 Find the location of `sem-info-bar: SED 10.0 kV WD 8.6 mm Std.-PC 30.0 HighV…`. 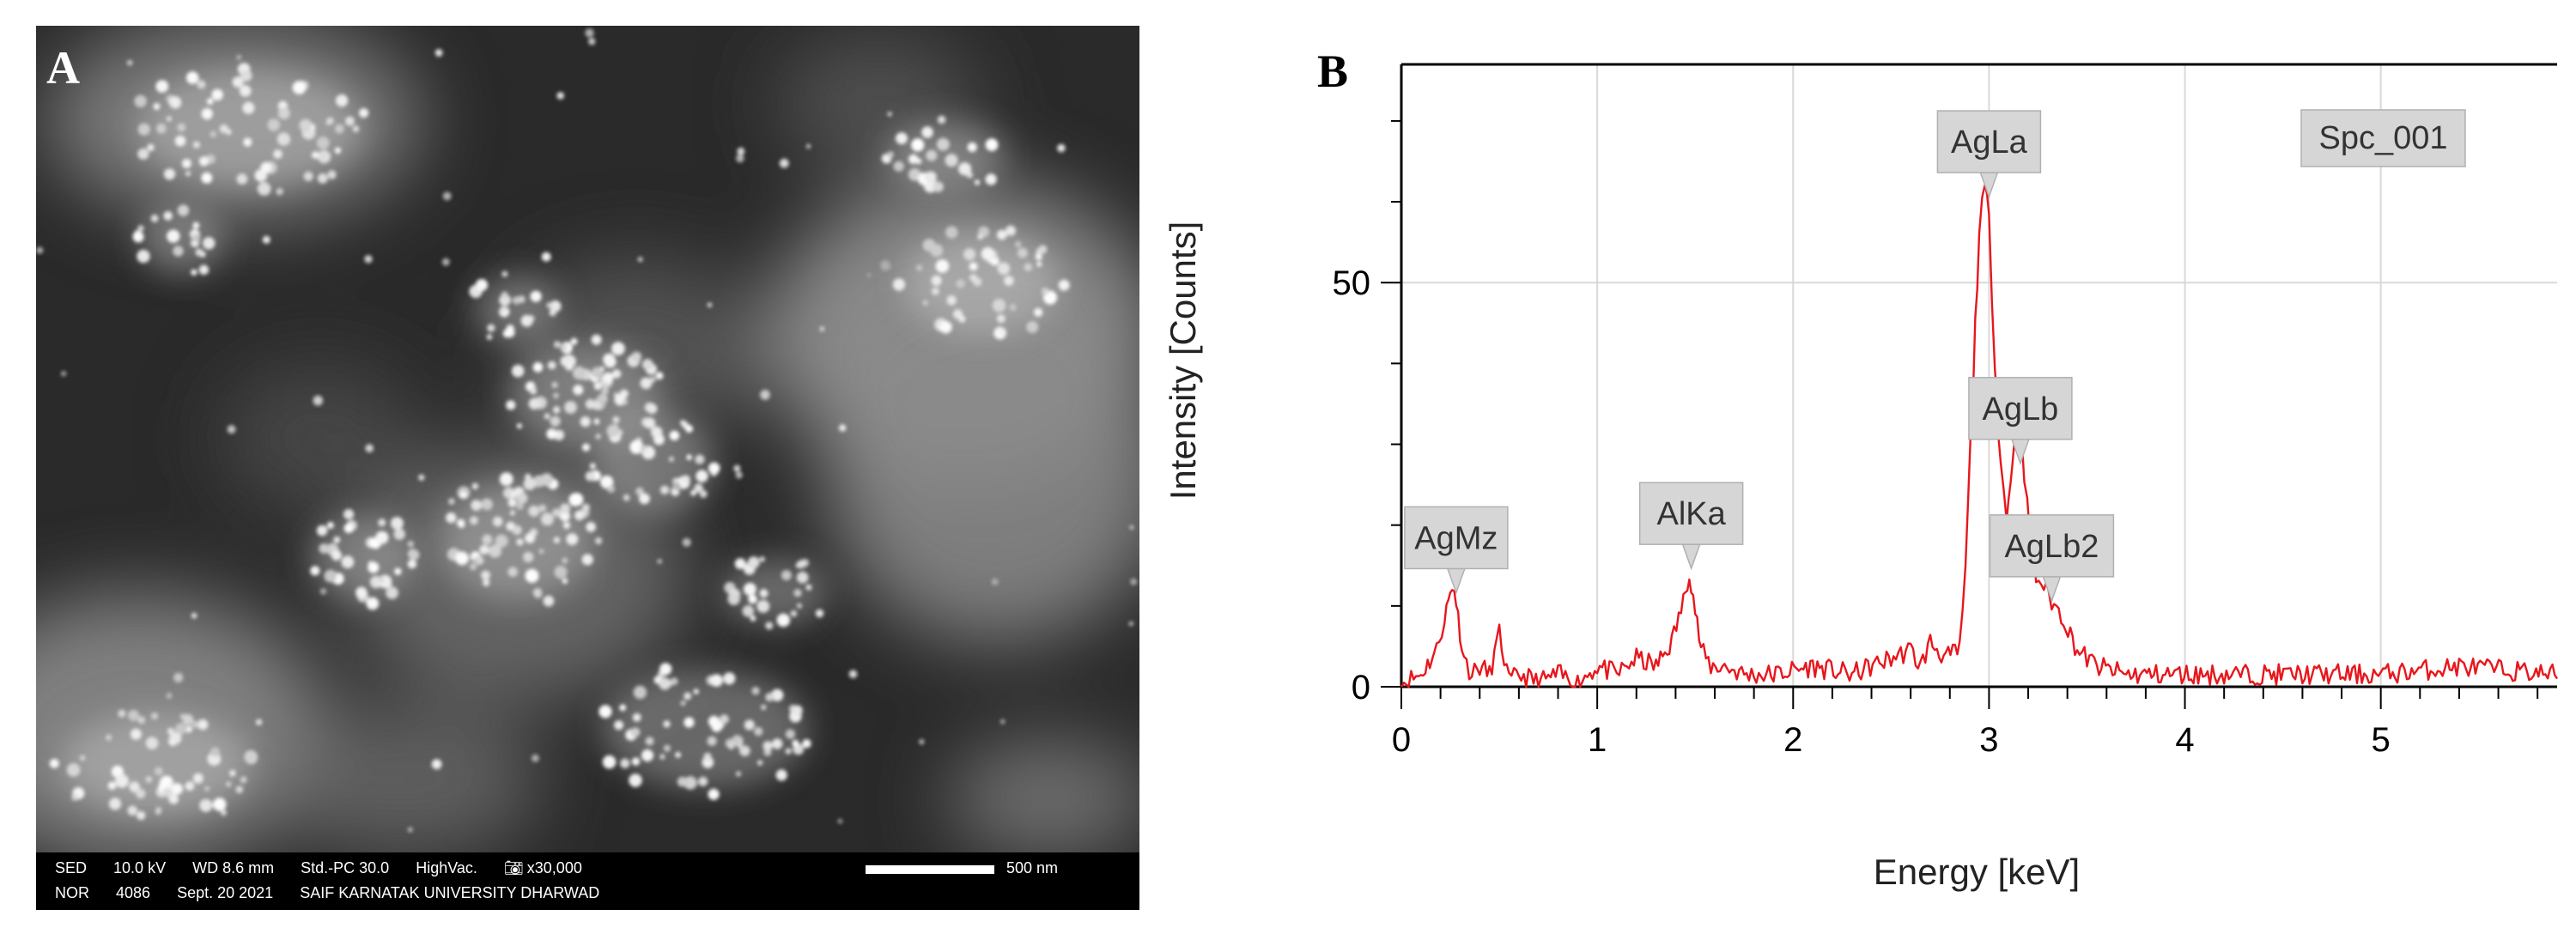

sem-info-bar: SED 10.0 kV WD 8.6 mm Std.-PC 30.0 HighV… is located at coordinates (587, 881).